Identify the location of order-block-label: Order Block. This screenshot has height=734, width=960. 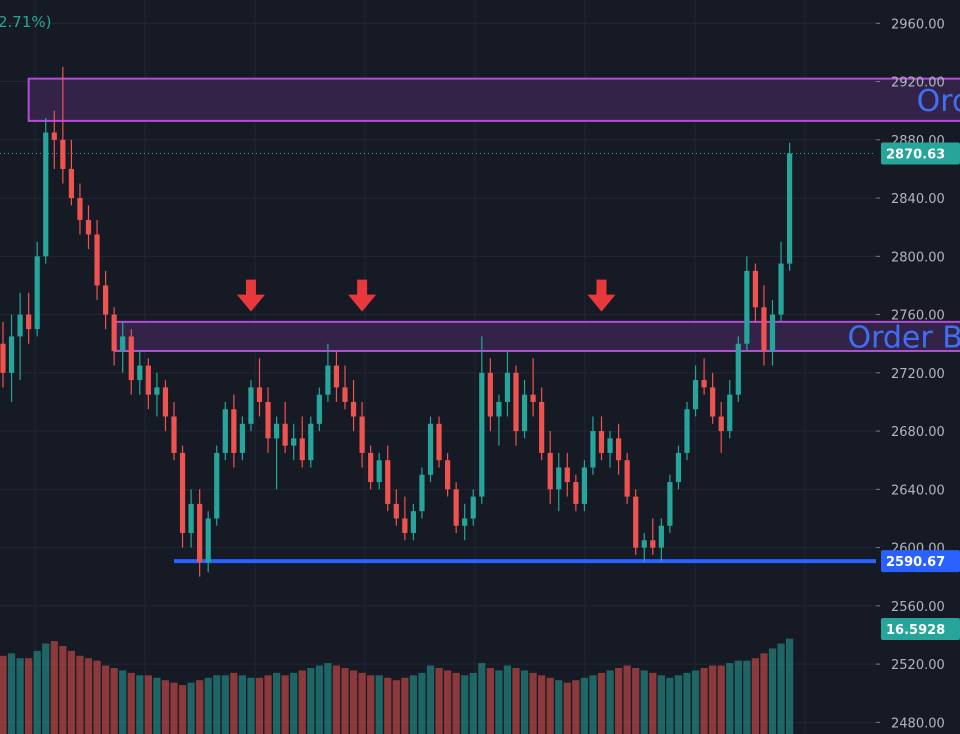
(903, 337).